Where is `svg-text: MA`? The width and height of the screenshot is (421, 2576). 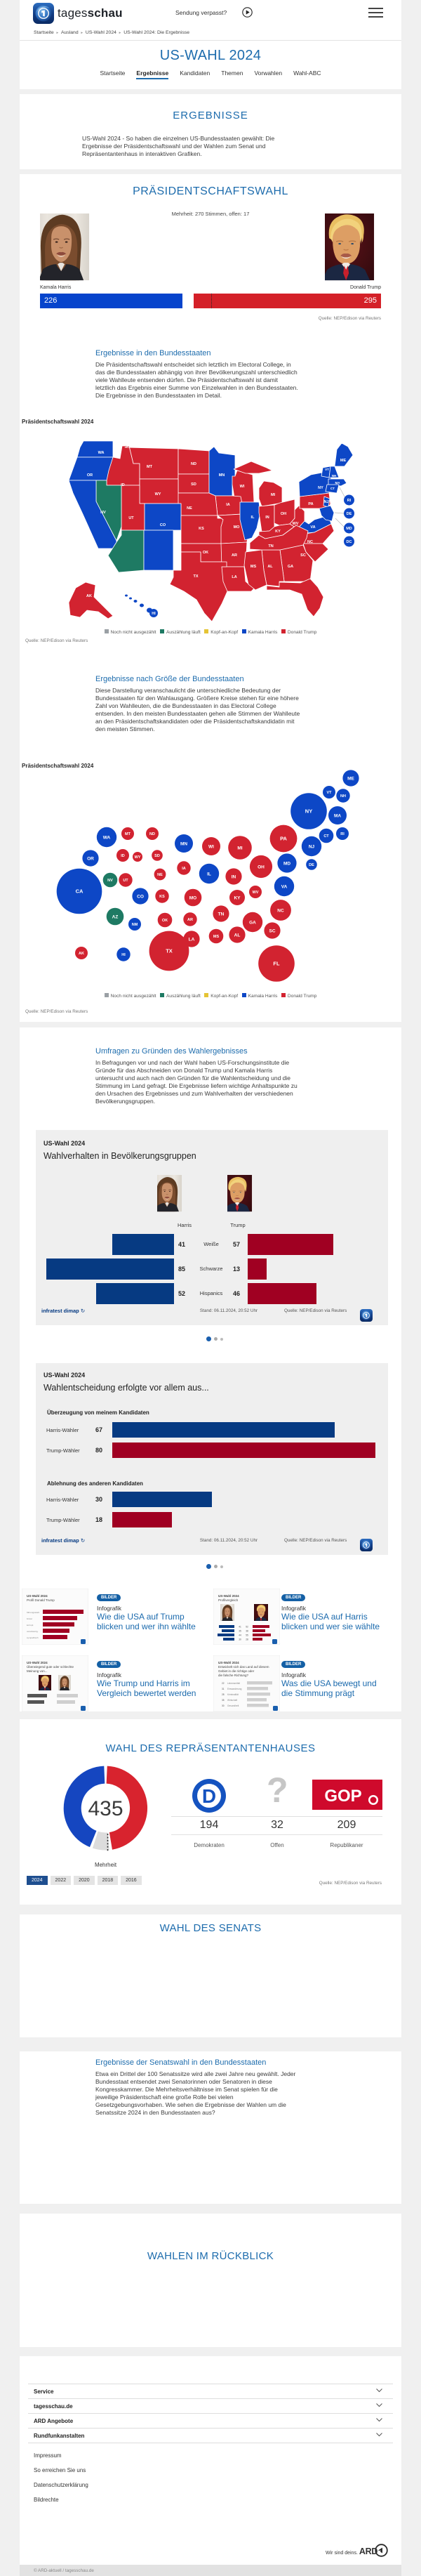 svg-text: MA is located at coordinates (338, 483).